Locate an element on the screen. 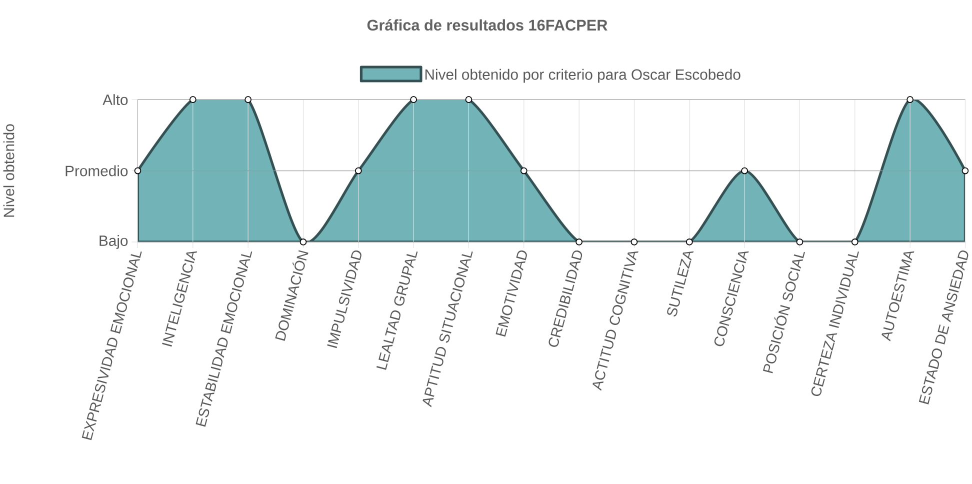  chart-title: Gráfica de resultados 16FACPER is located at coordinates (487, 25).